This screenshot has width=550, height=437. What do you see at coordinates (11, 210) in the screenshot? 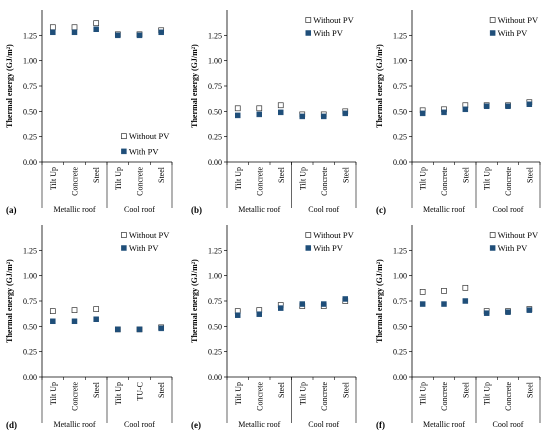
I see `panel-label: (a)` at bounding box center [11, 210].